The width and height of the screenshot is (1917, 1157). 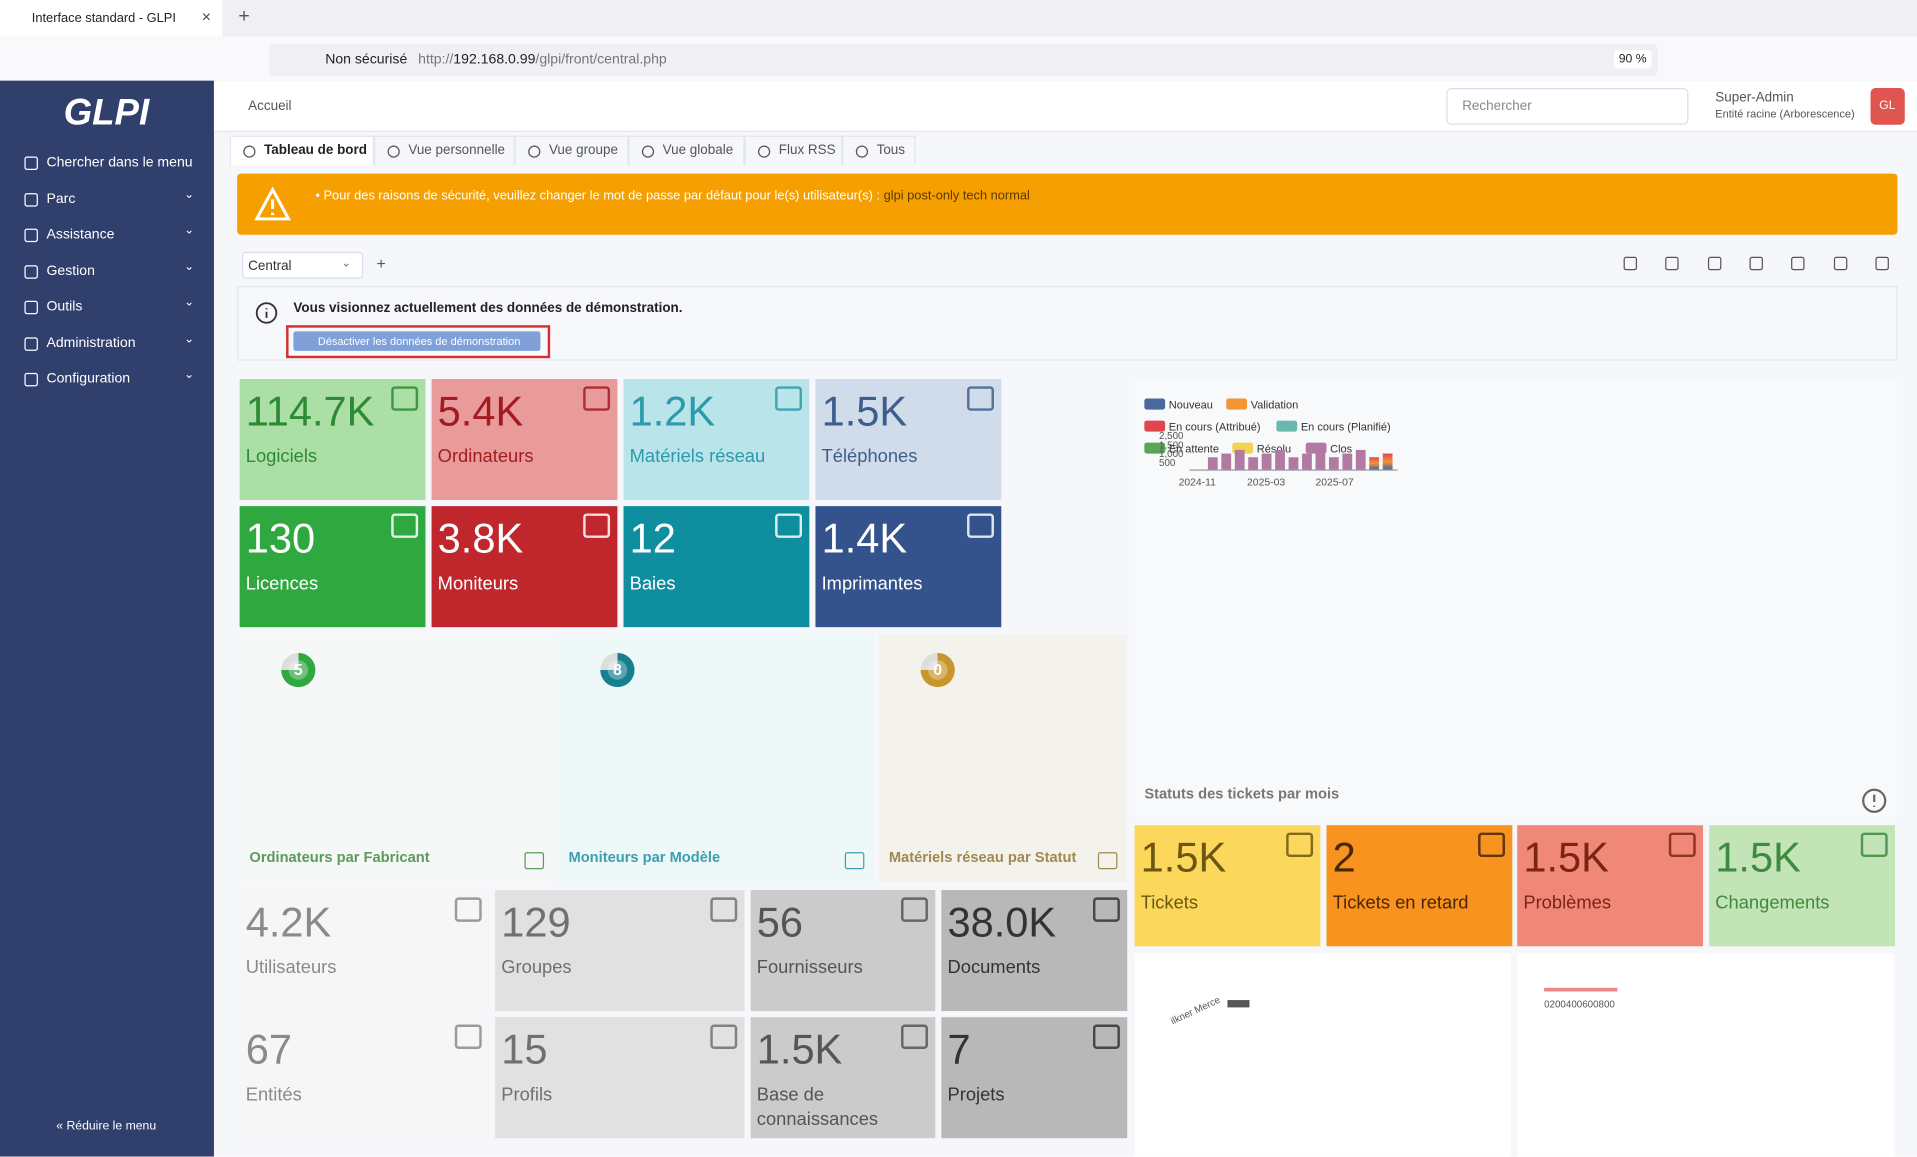 What do you see at coordinates (1266, 481) in the screenshot?
I see `x-label: 2025-03` at bounding box center [1266, 481].